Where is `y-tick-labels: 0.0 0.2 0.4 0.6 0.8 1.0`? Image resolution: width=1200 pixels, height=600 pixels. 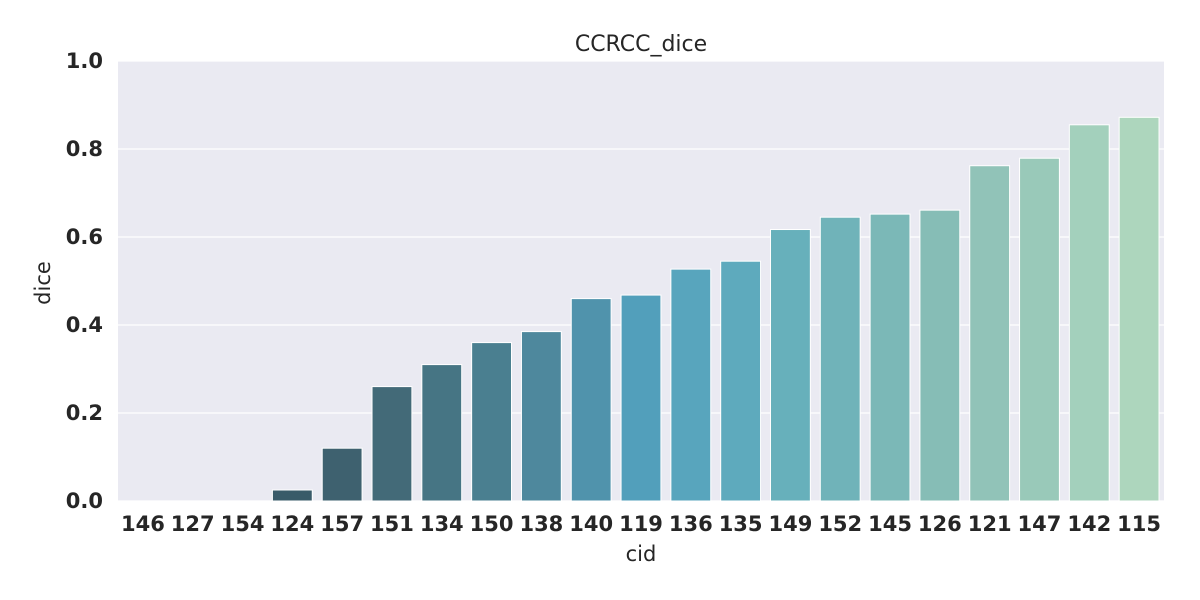
y-tick-labels: 0.0 0.2 0.4 0.6 0.8 1.0 is located at coordinates (84, 281).